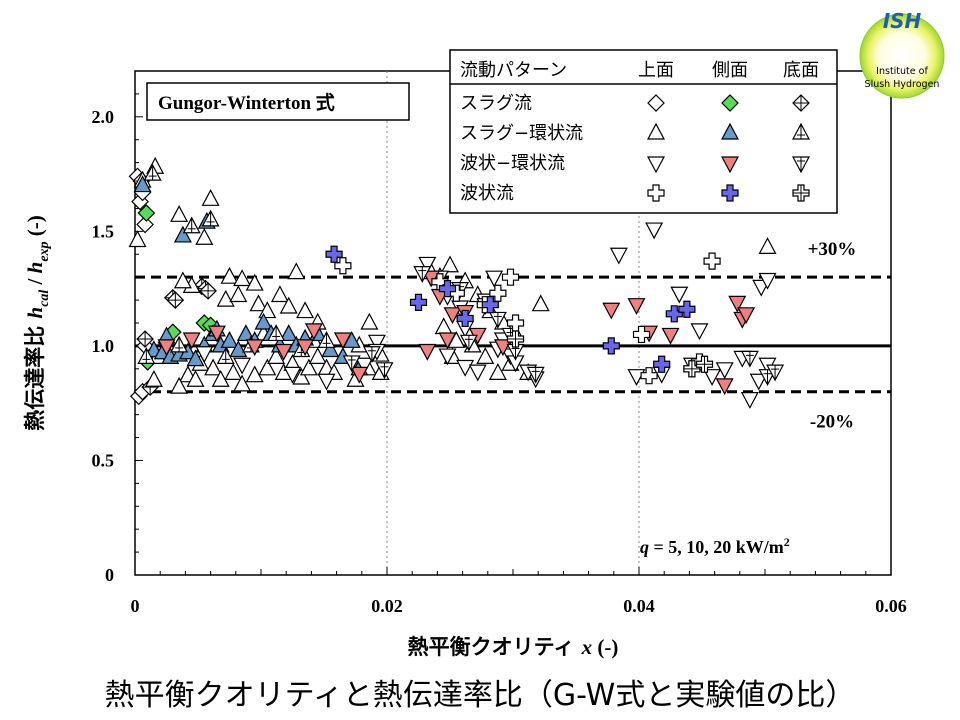 This screenshot has width=960, height=720. What do you see at coordinates (103, 117) in the screenshot?
I see `y-tick-label: 2.0` at bounding box center [103, 117].